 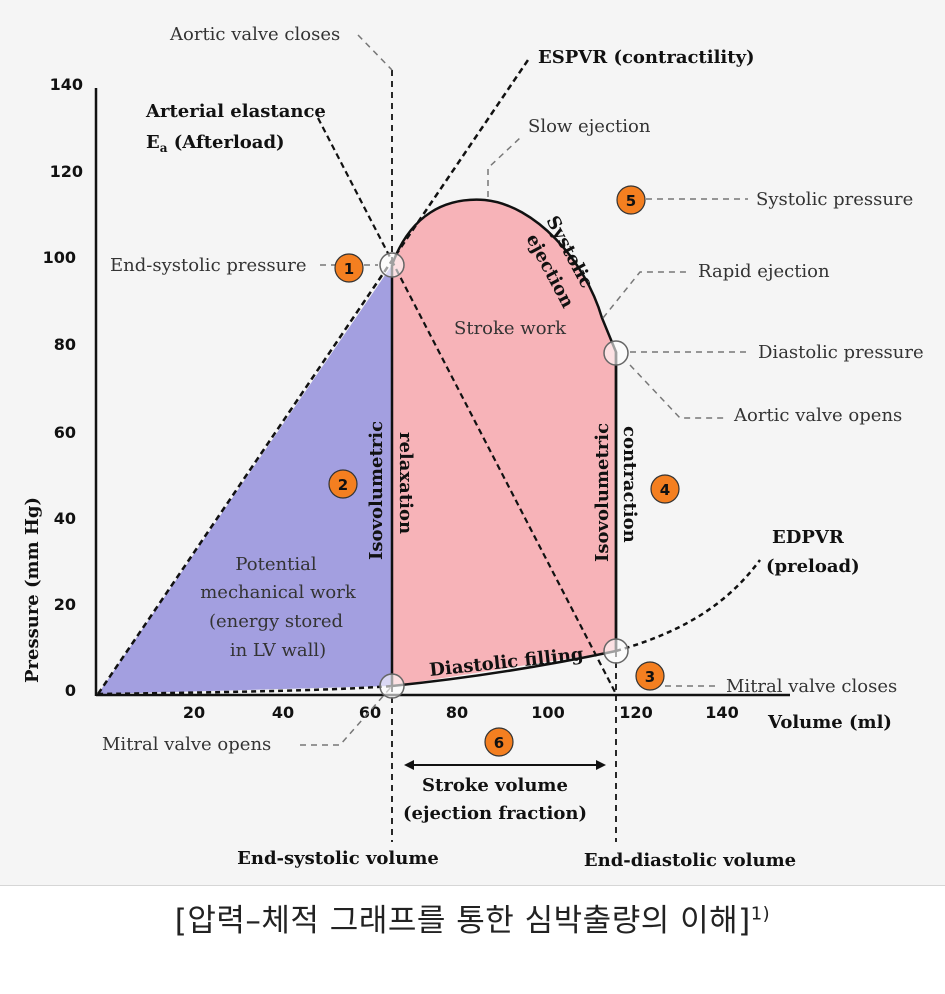 What do you see at coordinates (376, 490) in the screenshot?
I see `label-iso-relax-1: Isovolumetric` at bounding box center [376, 490].